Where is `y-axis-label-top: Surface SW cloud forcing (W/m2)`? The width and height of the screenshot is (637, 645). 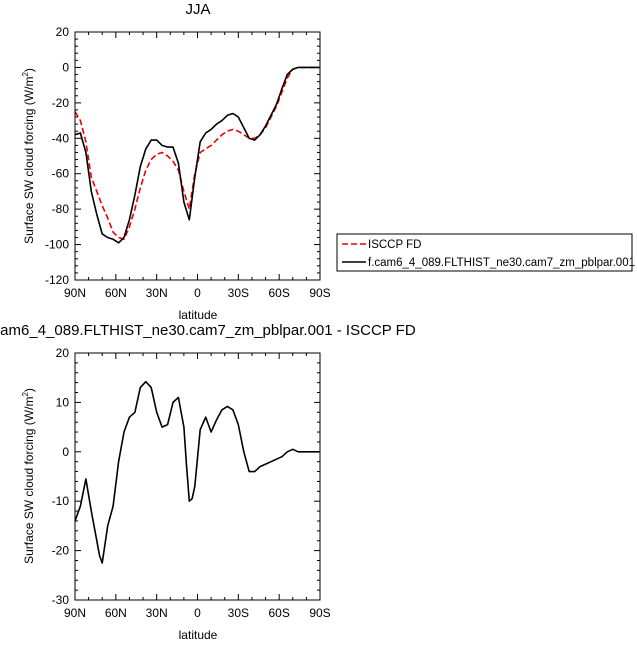
y-axis-label-top: Surface SW cloud forcing (W/m2) is located at coordinates (28, 156).